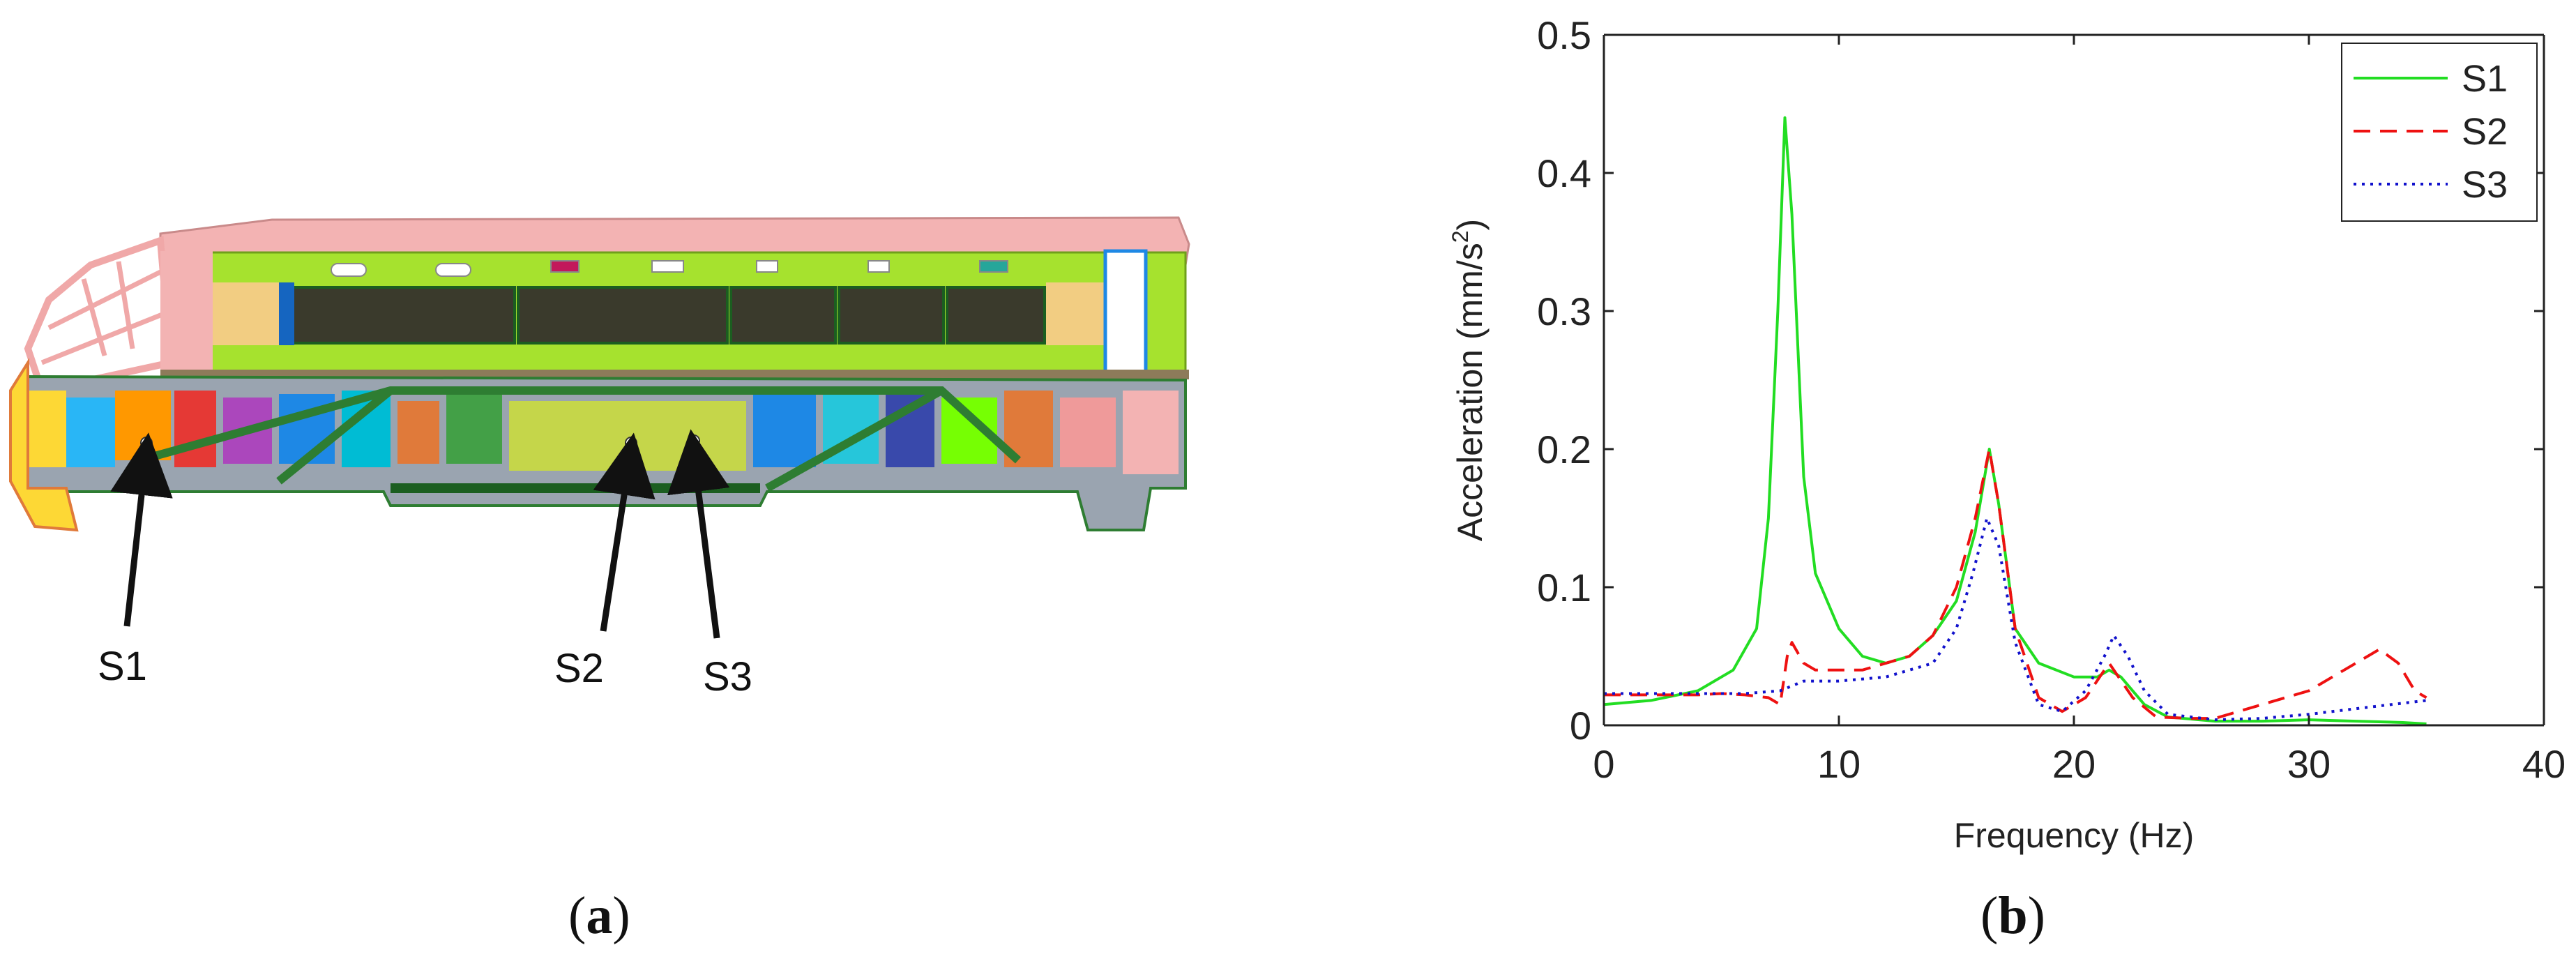 The image size is (2576, 961). I want to click on x-tick-label: 20, so click(2074, 764).